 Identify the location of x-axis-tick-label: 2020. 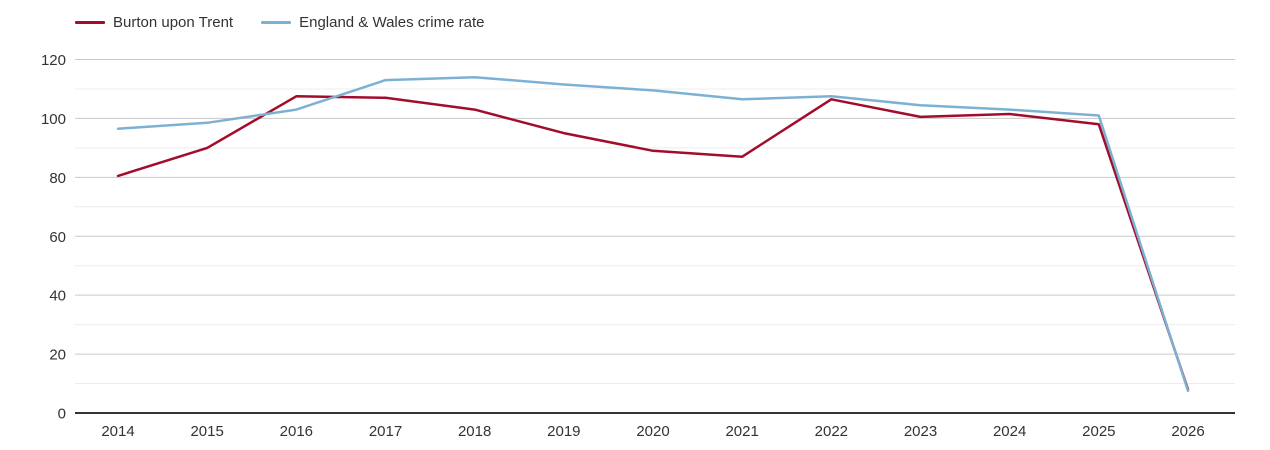
(652, 431).